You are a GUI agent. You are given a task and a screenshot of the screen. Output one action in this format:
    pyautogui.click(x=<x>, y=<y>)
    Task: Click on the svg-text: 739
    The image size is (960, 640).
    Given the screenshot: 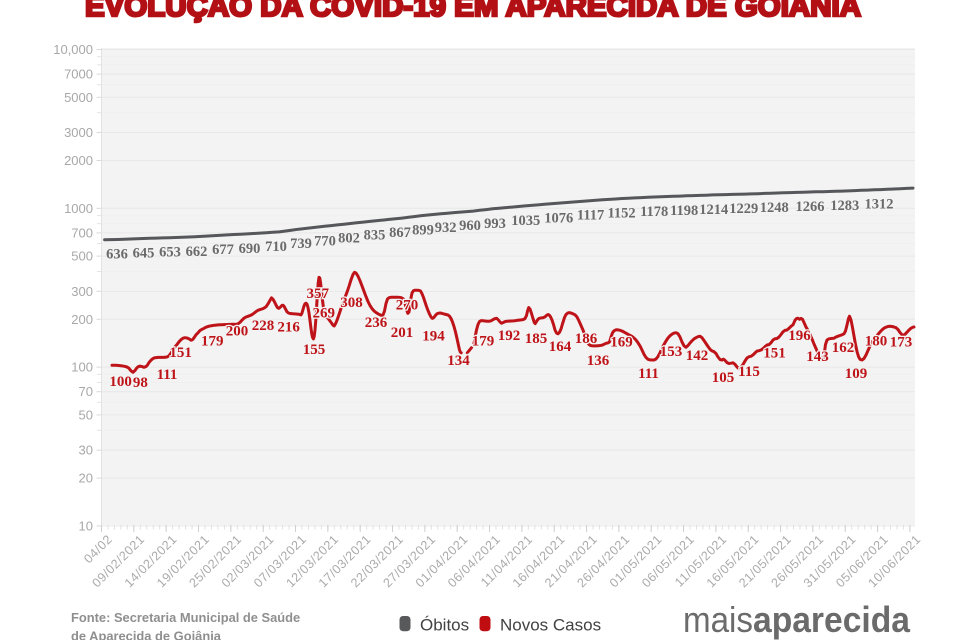 What is the action you would take?
    pyautogui.click(x=301, y=244)
    